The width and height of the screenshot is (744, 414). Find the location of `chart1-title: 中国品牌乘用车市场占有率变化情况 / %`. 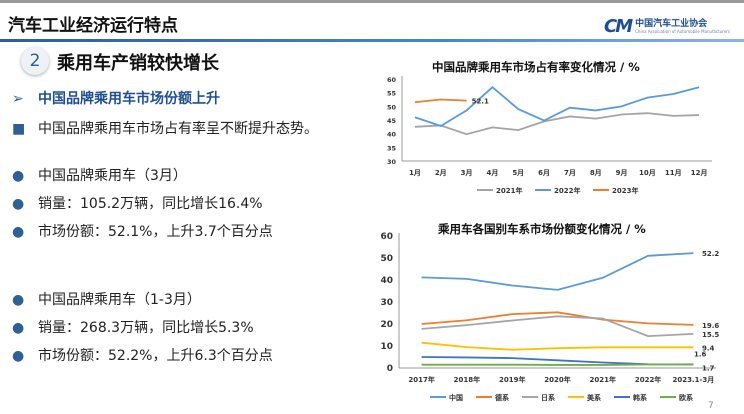

chart1-title: 中国品牌乘用车市场占有率变化情况 / % is located at coordinates (536, 67).